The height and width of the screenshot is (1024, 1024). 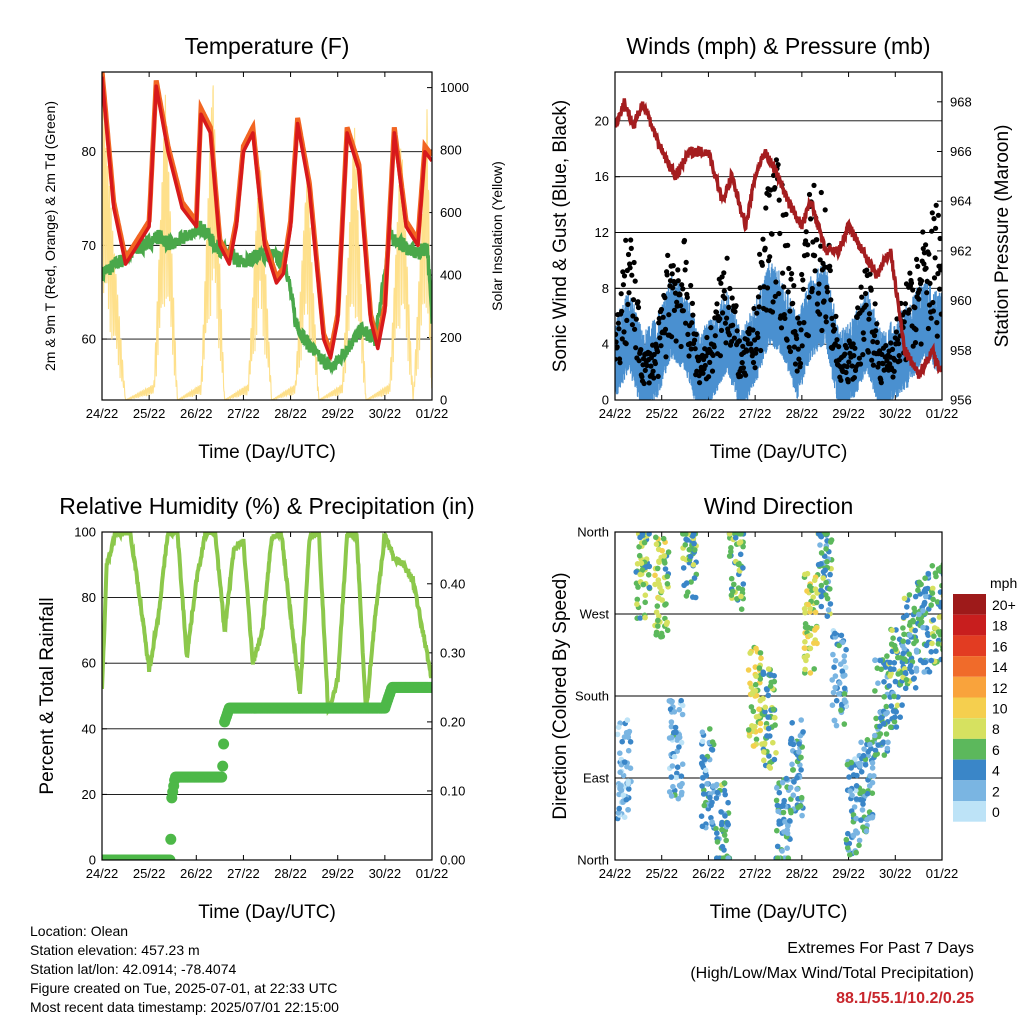 I want to click on series-gust, so click(x=778, y=272).